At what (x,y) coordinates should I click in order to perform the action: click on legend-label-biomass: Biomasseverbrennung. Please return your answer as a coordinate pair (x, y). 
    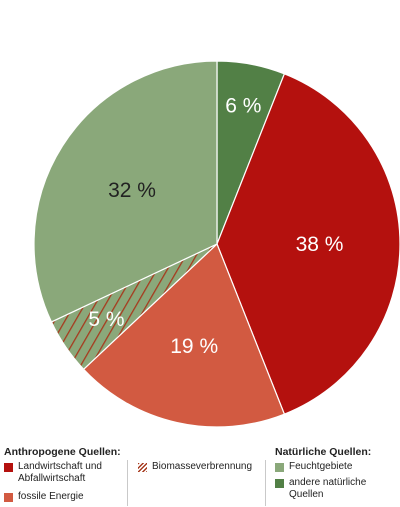
    Looking at the image, I should click on (202, 466).